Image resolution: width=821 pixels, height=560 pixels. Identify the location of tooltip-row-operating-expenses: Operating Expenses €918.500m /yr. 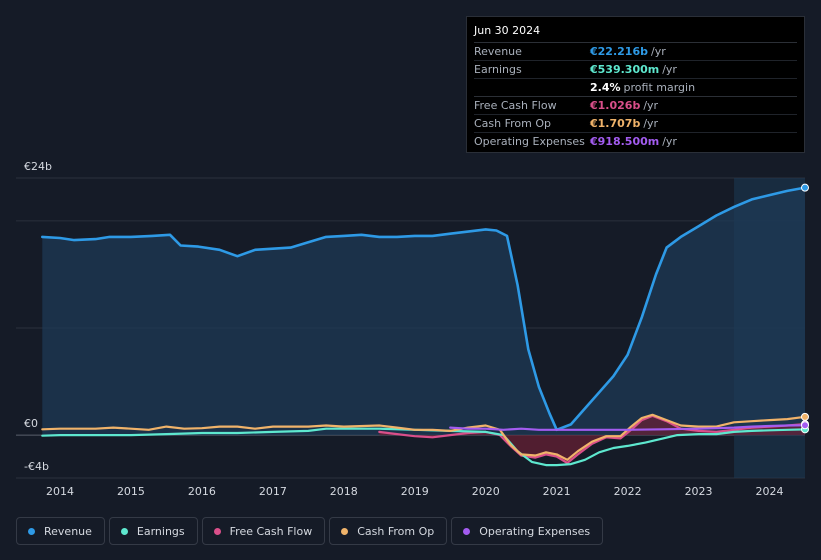
(635, 141).